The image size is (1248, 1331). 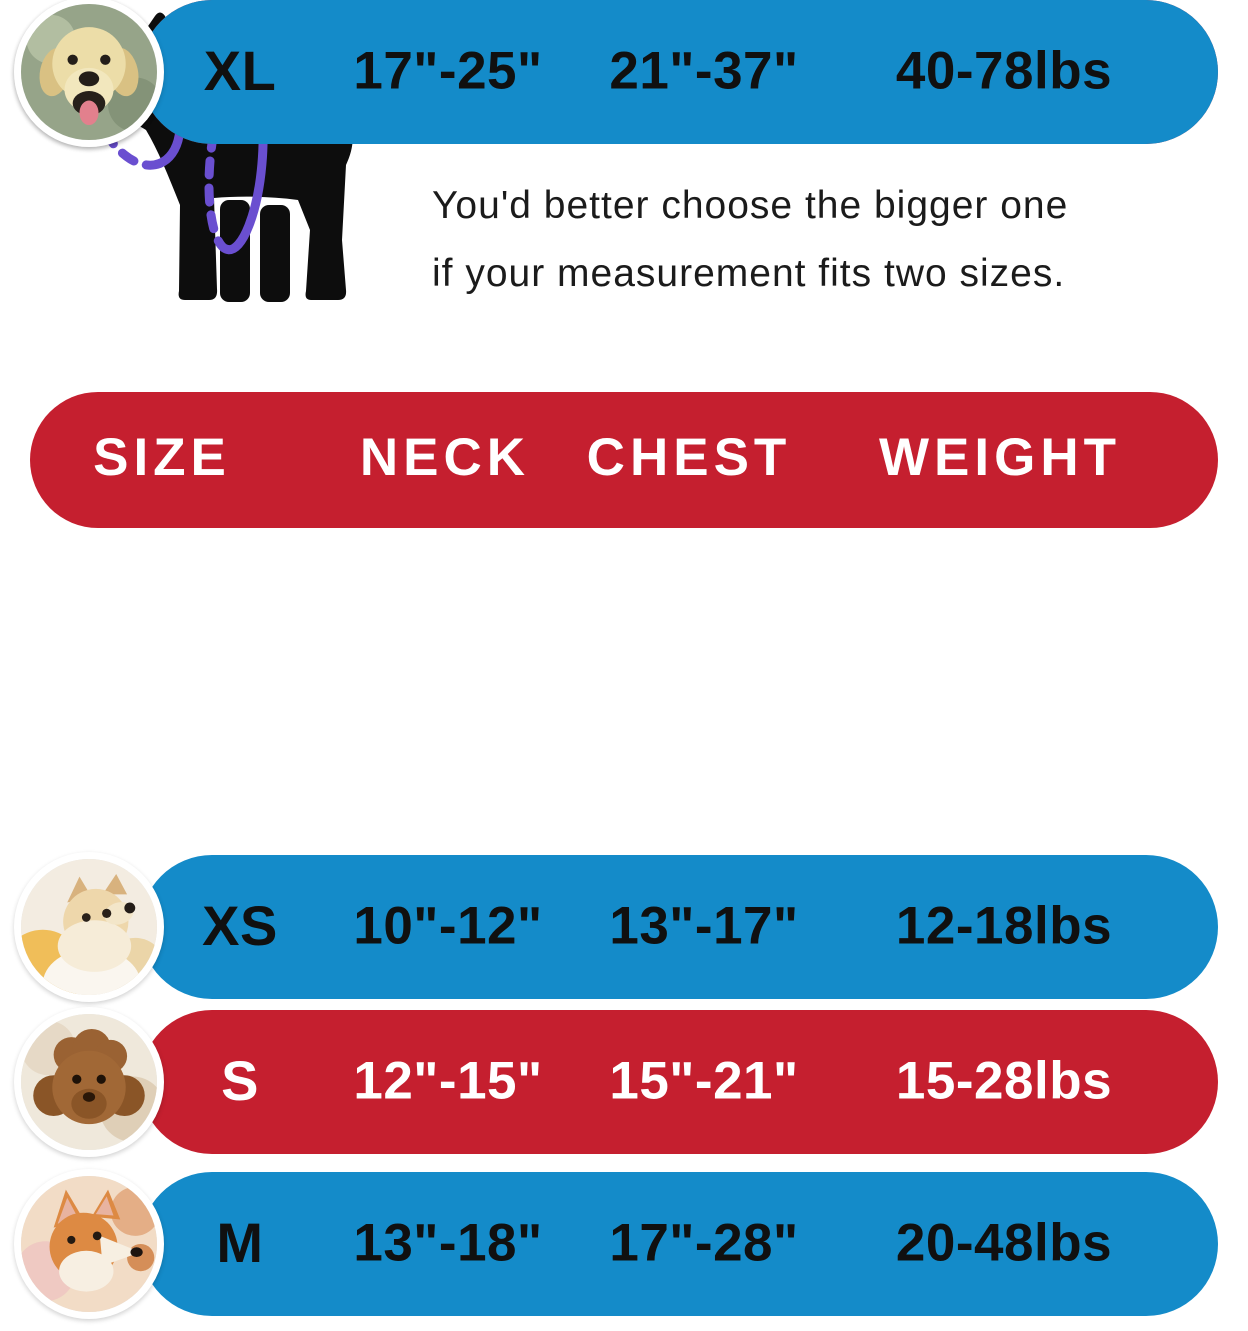 What do you see at coordinates (448, 1243) in the screenshot?
I see `cell-neck: 13"-18"` at bounding box center [448, 1243].